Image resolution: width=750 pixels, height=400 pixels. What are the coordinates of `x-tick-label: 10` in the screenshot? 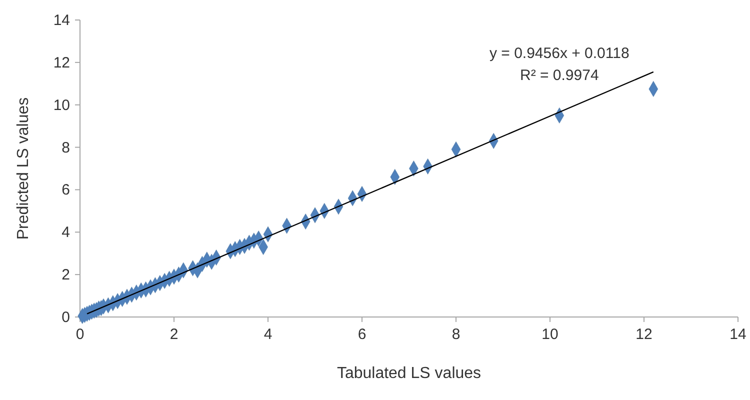 It's located at (550, 334).